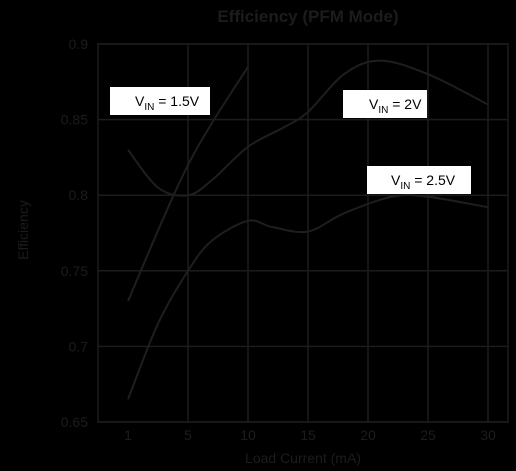  I want to click on series-label-text: VIN = 1.5V, so click(167, 103).